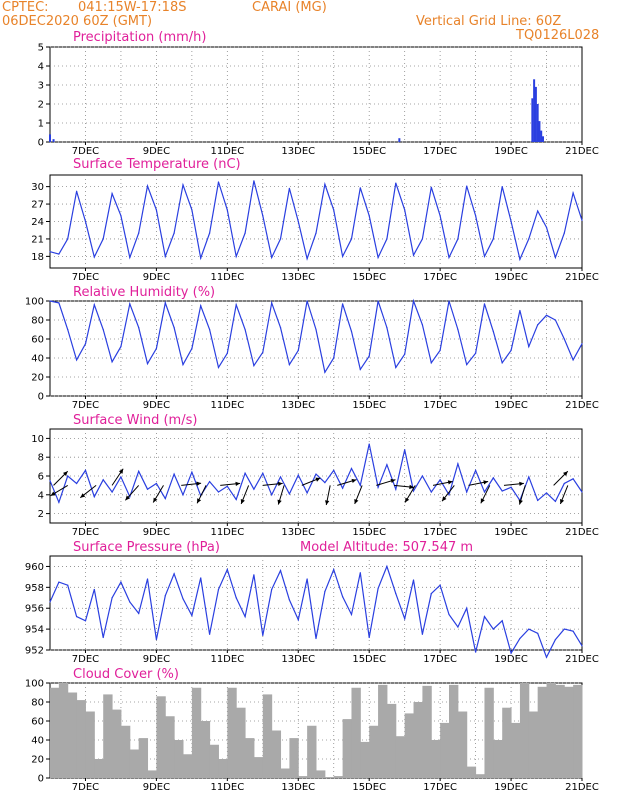 This screenshot has height=800, width=618. Describe the element at coordinates (135, 420) in the screenshot. I see `wind-title: Surface Wind (m/s)` at that location.